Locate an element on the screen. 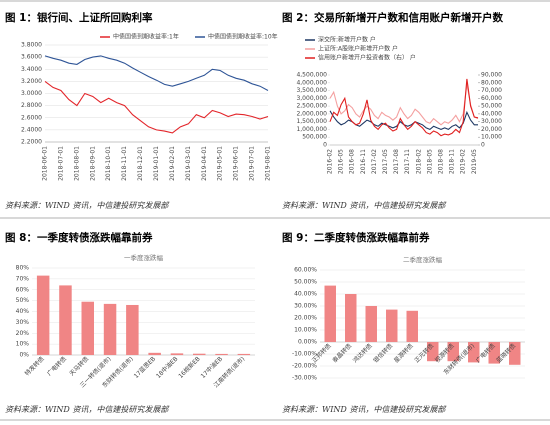 The height and width of the screenshot is (425, 550). y-tick-label: 60.00% is located at coordinates (305, 270).